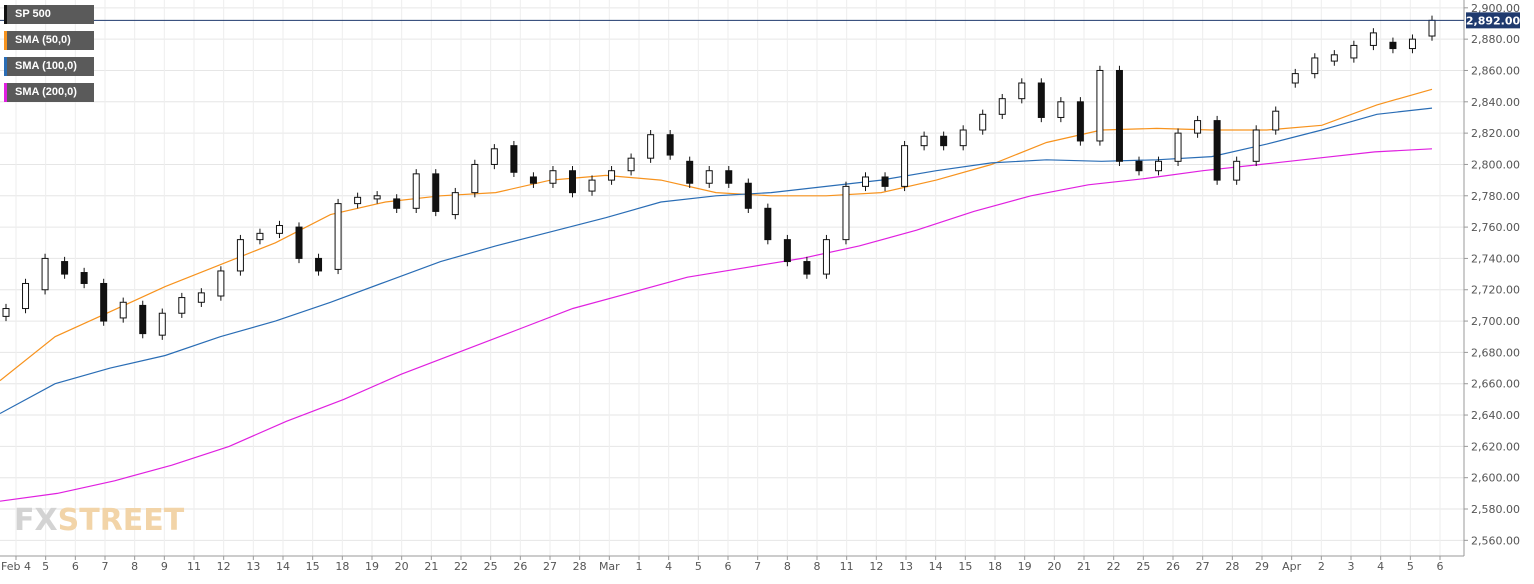 This screenshot has height=584, width=1534. I want to click on legend-item-sma50: SMA (50,0), so click(49, 40).